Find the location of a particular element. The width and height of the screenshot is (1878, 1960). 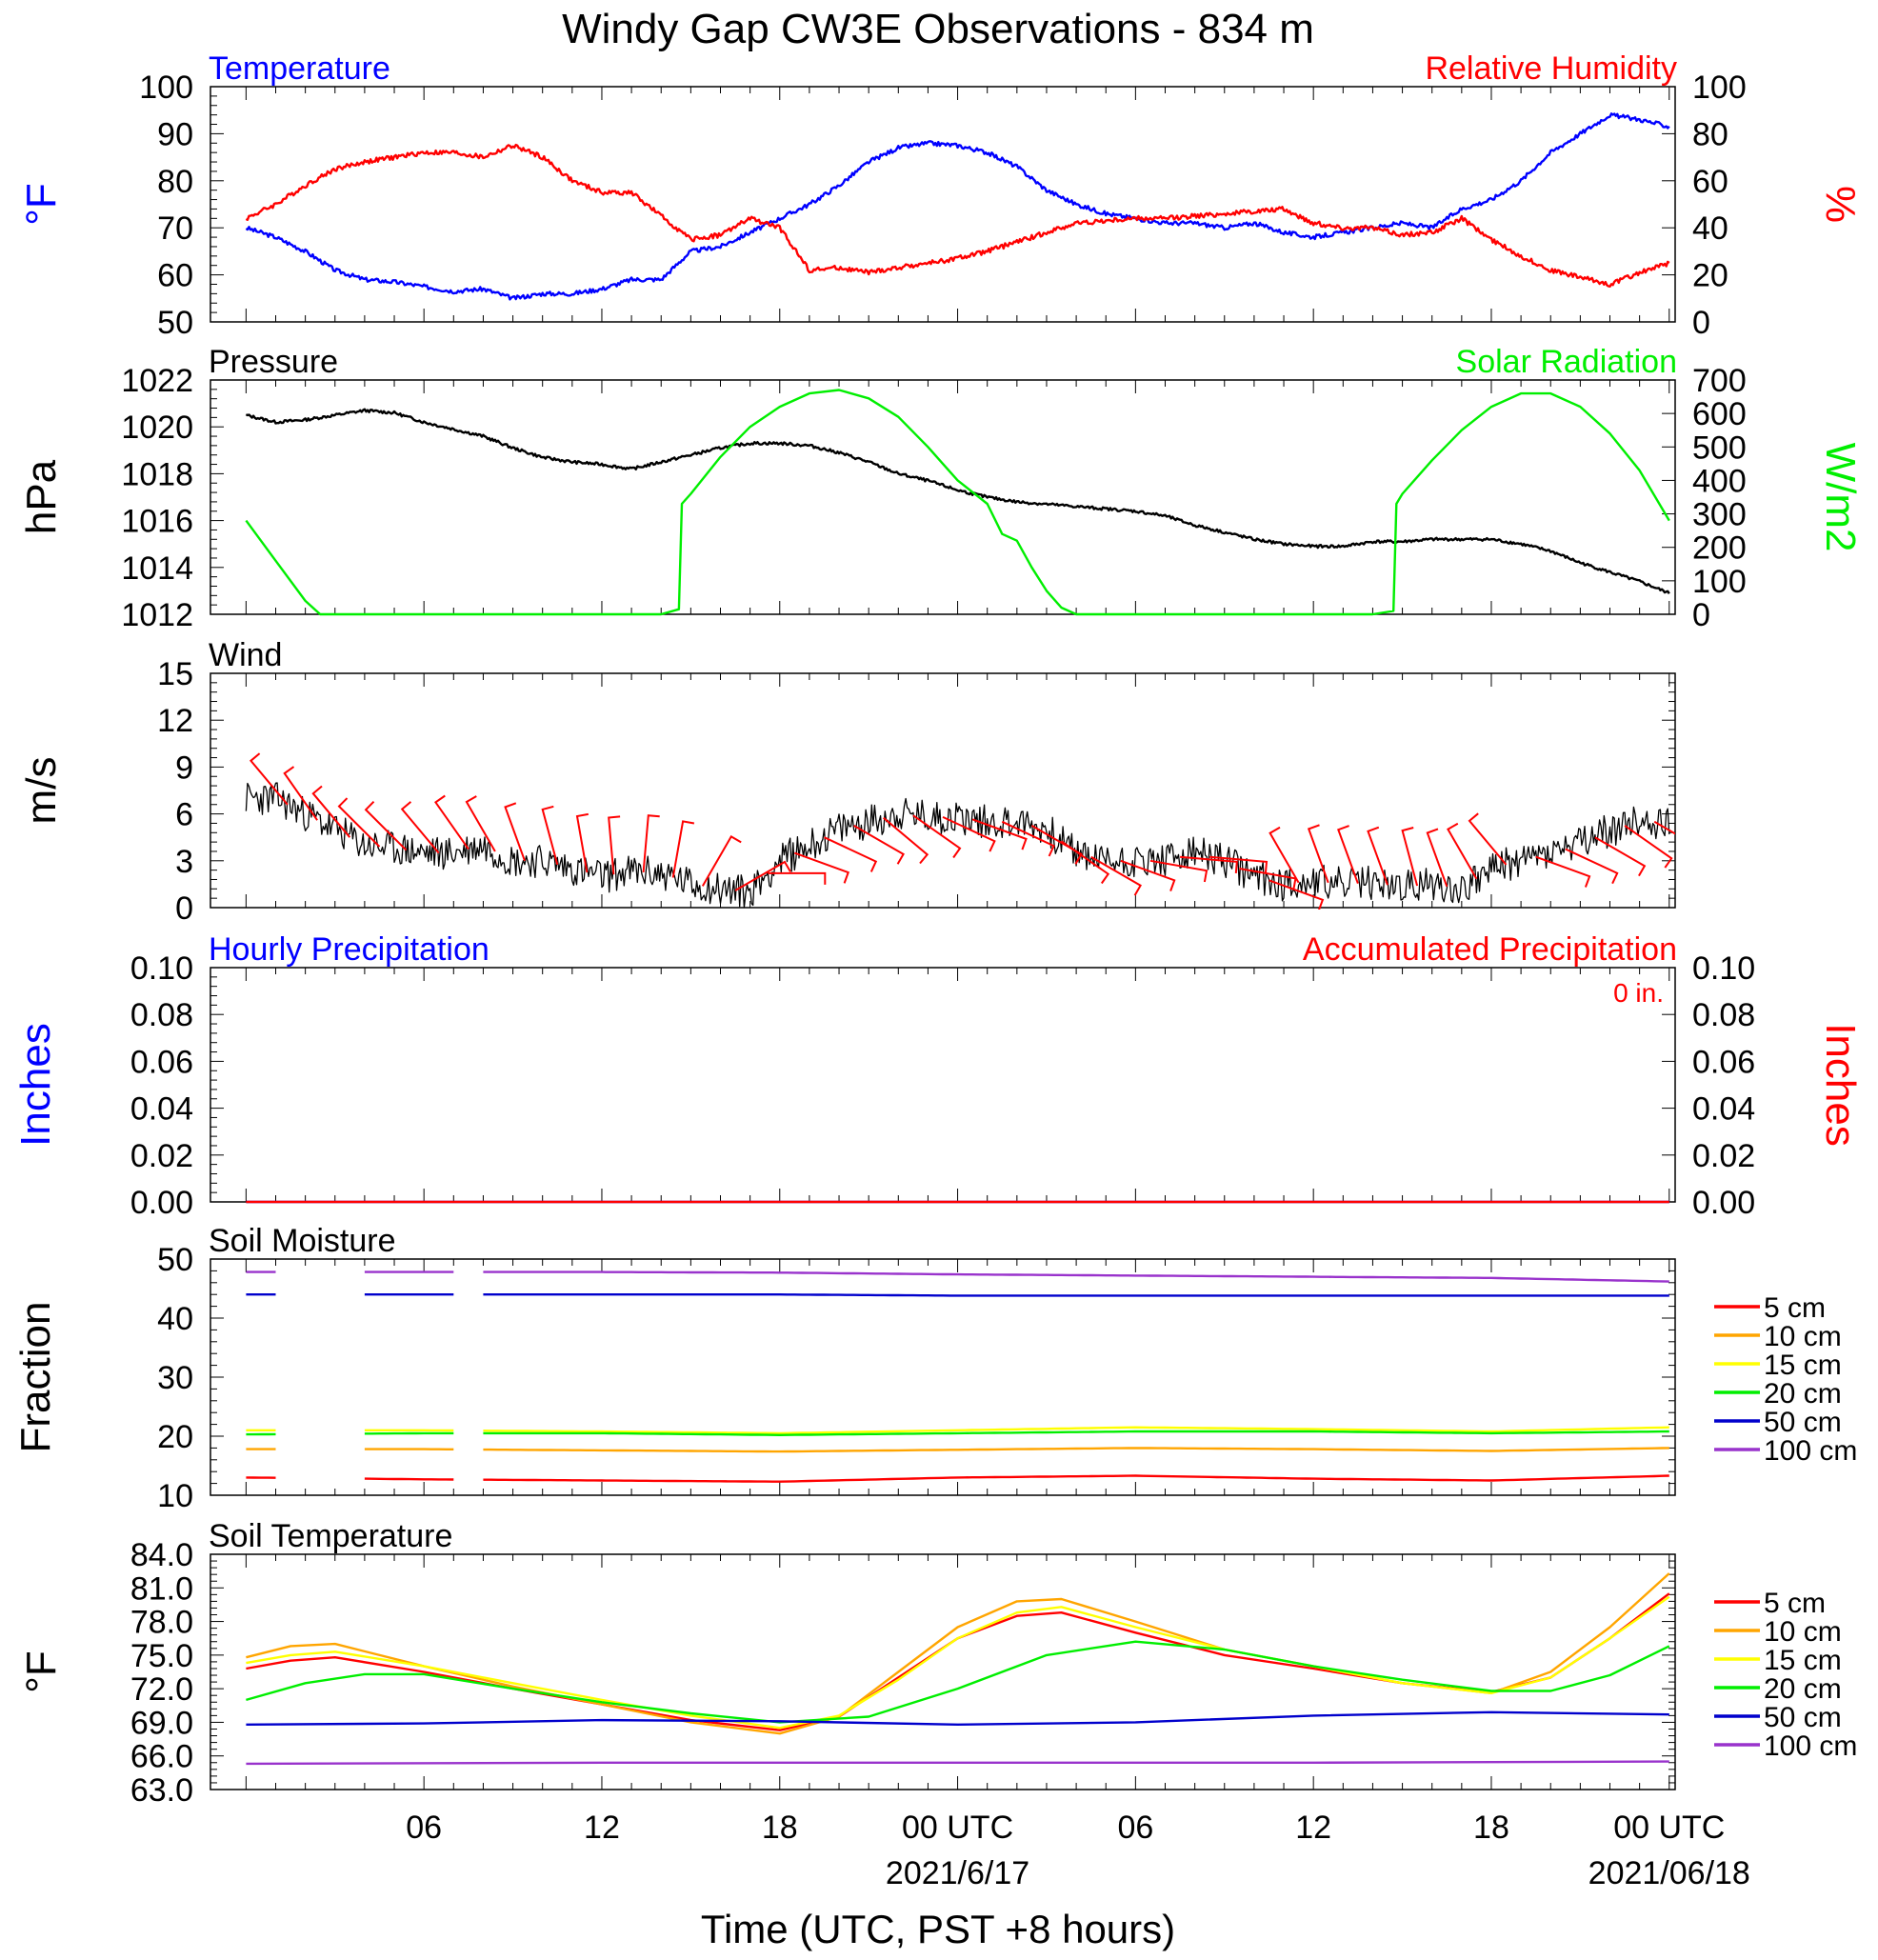

legend-label: 15 cm is located at coordinates (1803, 1660).